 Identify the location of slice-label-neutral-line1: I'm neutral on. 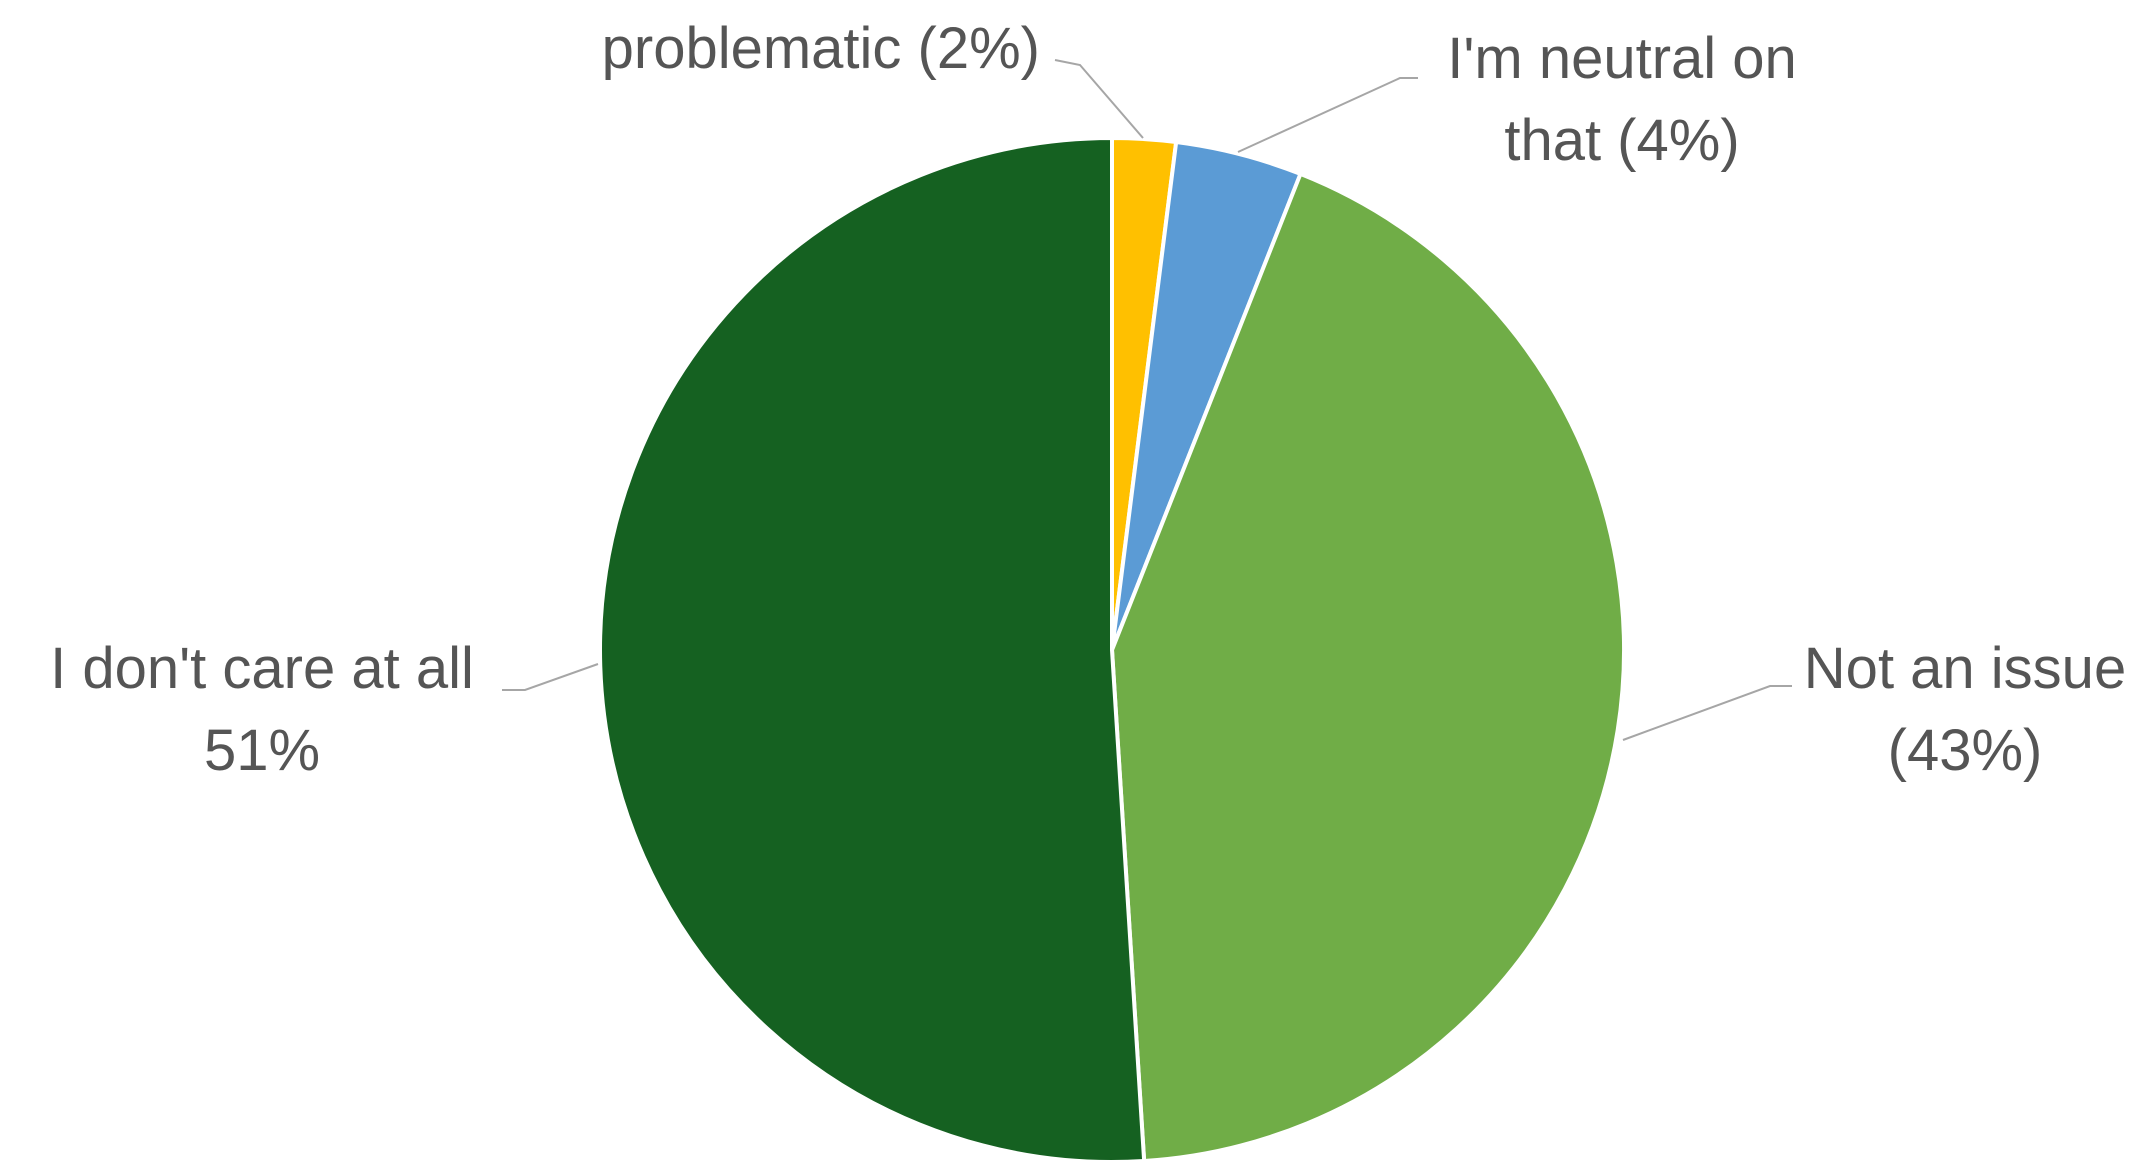
(1622, 58).